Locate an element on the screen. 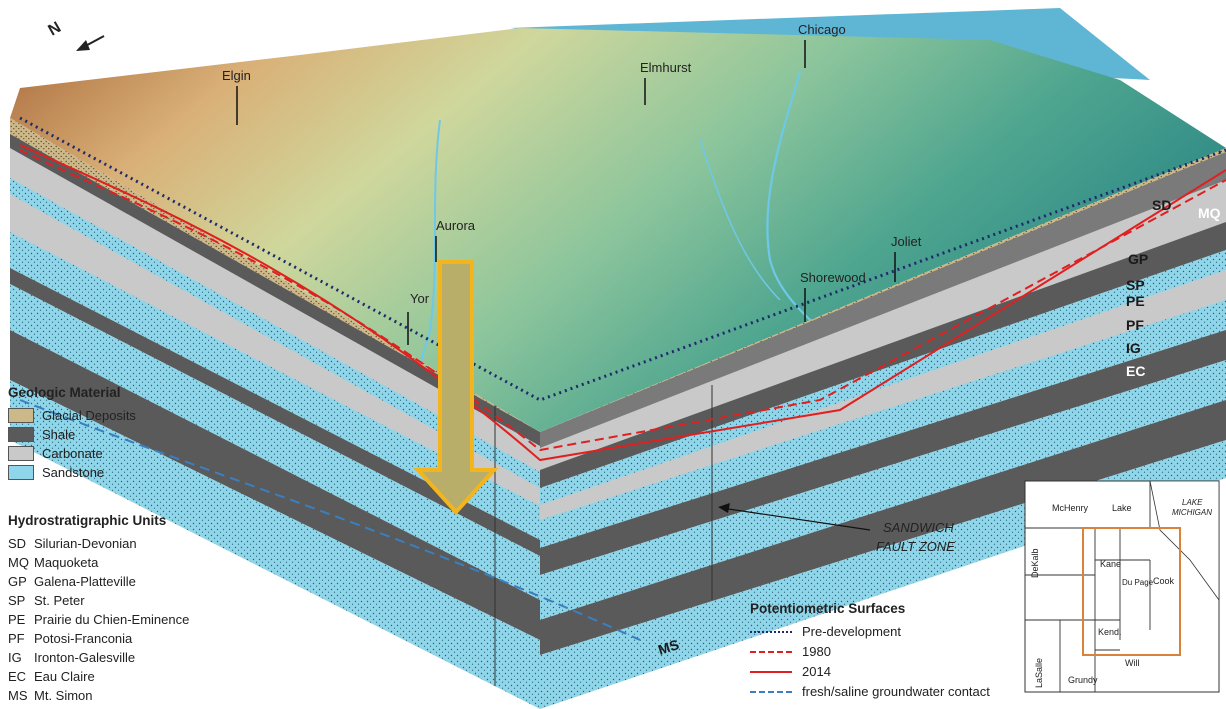  svg-text: Grundy is located at coordinates (1083, 680).